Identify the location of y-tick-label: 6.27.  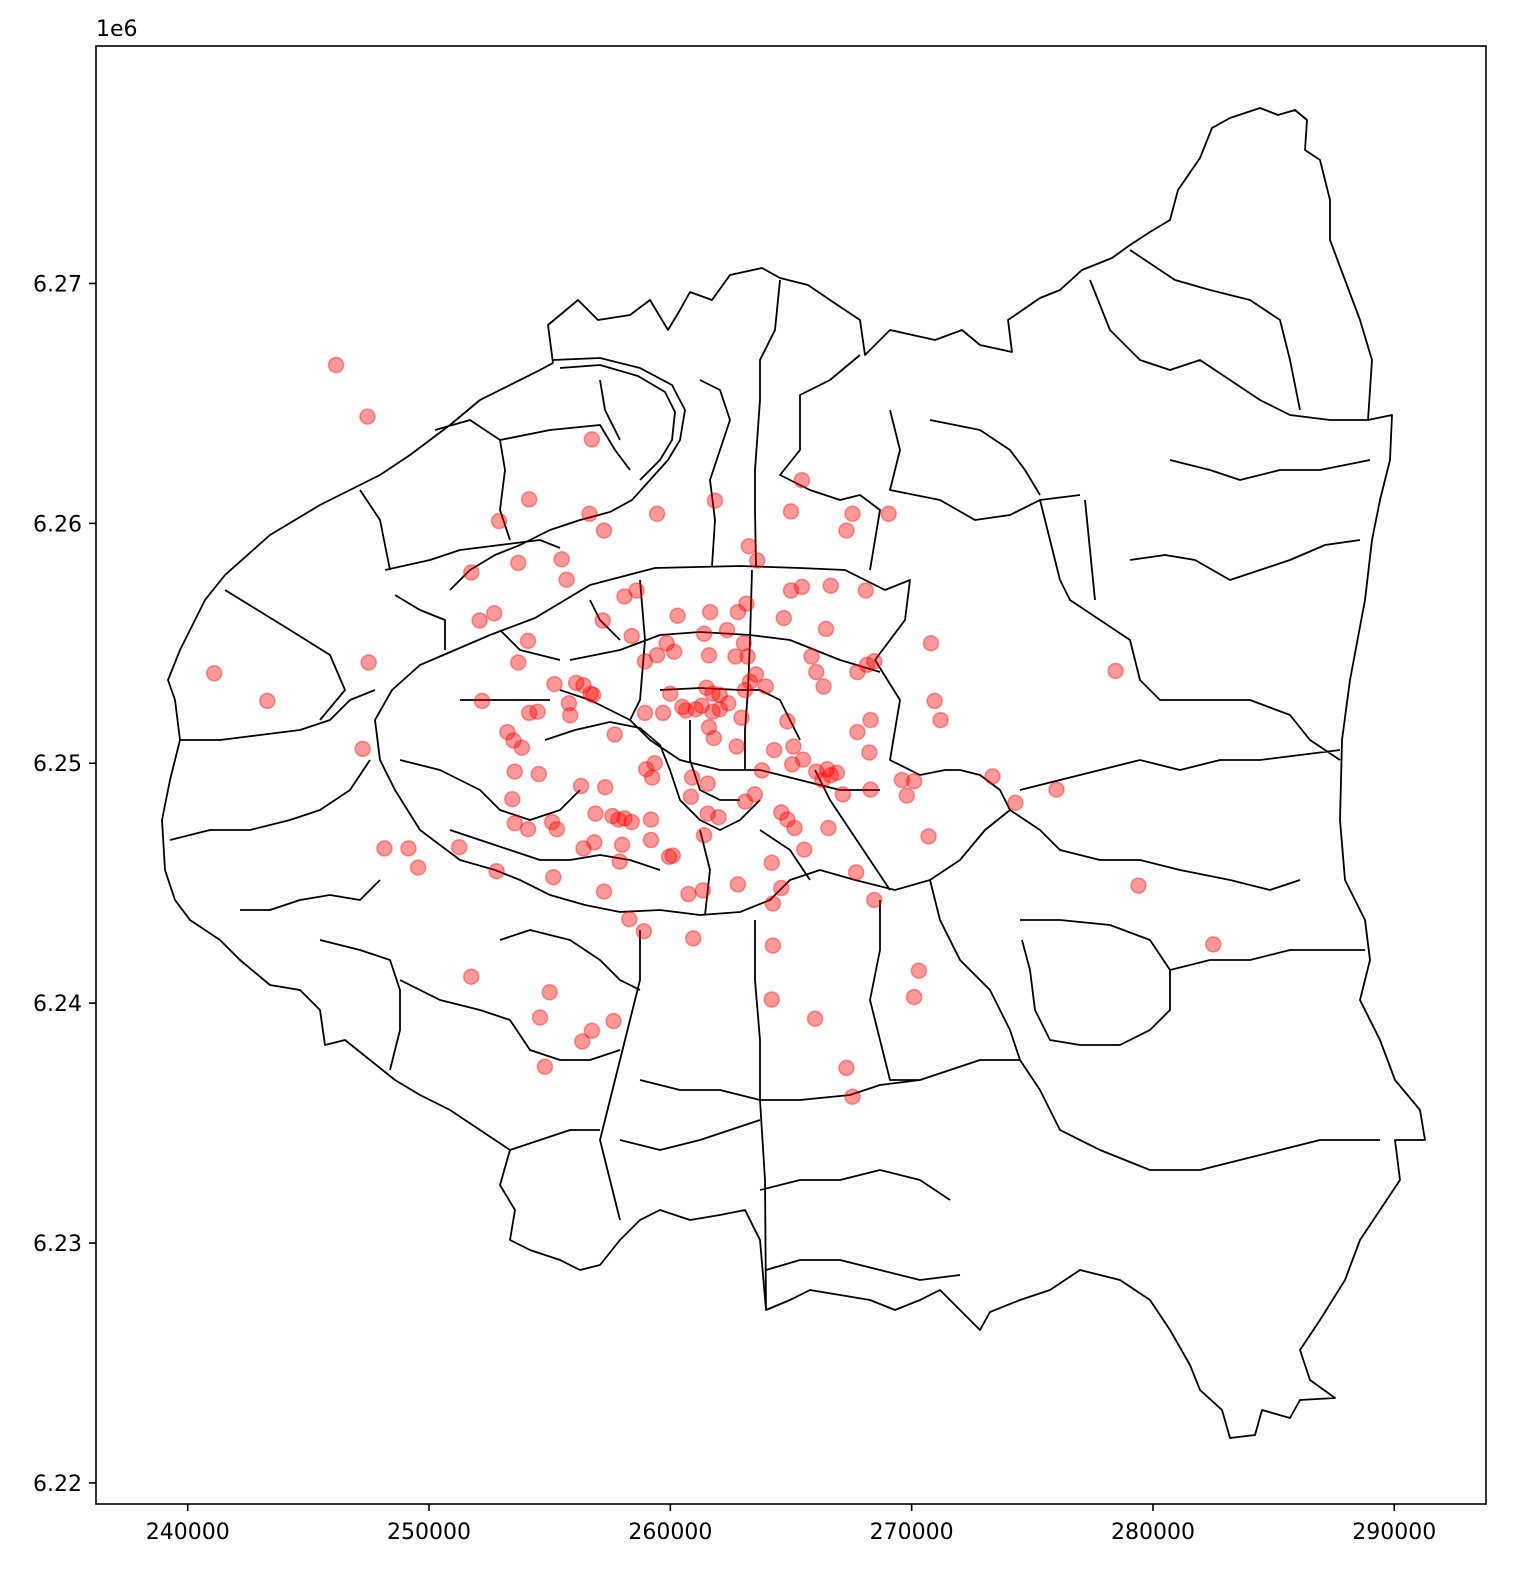
(57, 284).